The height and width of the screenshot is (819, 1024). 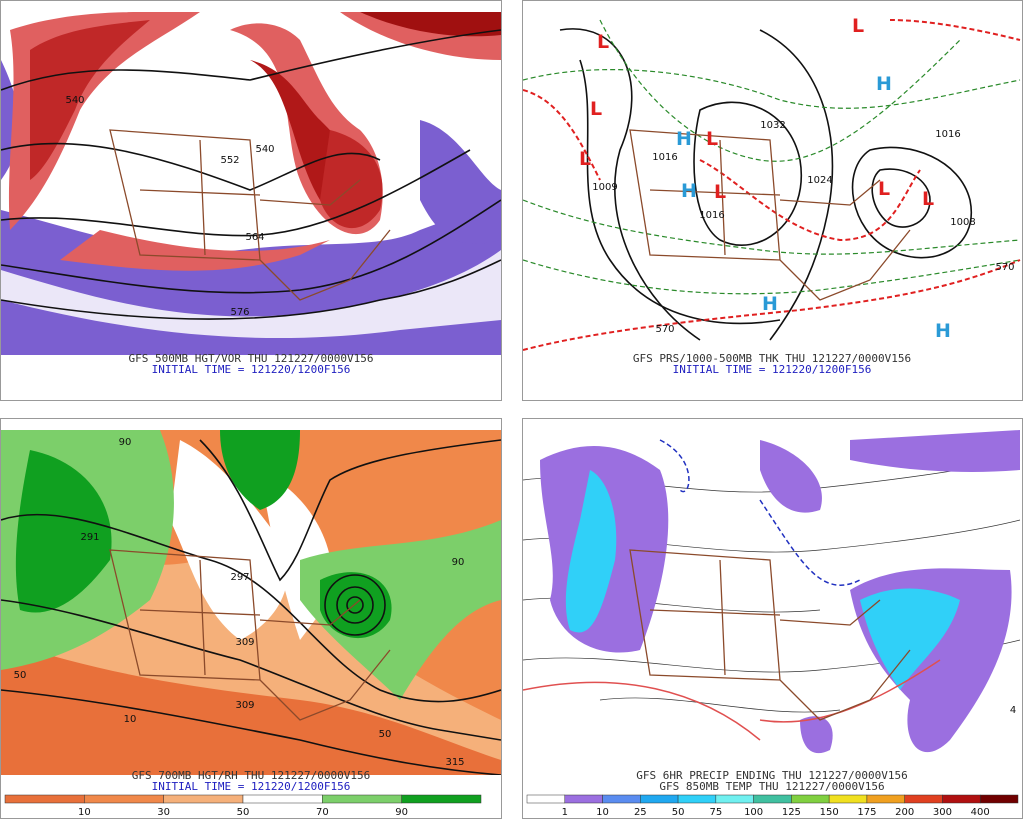 What do you see at coordinates (1013, 710) in the screenshot?
I see `contour-label: 4` at bounding box center [1013, 710].